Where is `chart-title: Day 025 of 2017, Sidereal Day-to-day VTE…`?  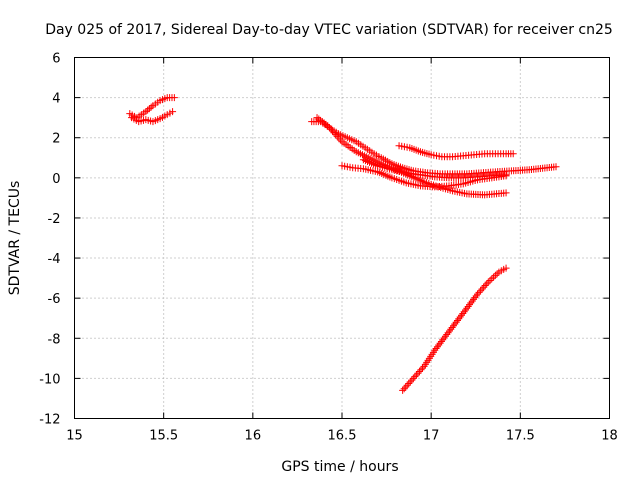 chart-title: Day 025 of 2017, Sidereal Day-to-day VTE… is located at coordinates (329, 30).